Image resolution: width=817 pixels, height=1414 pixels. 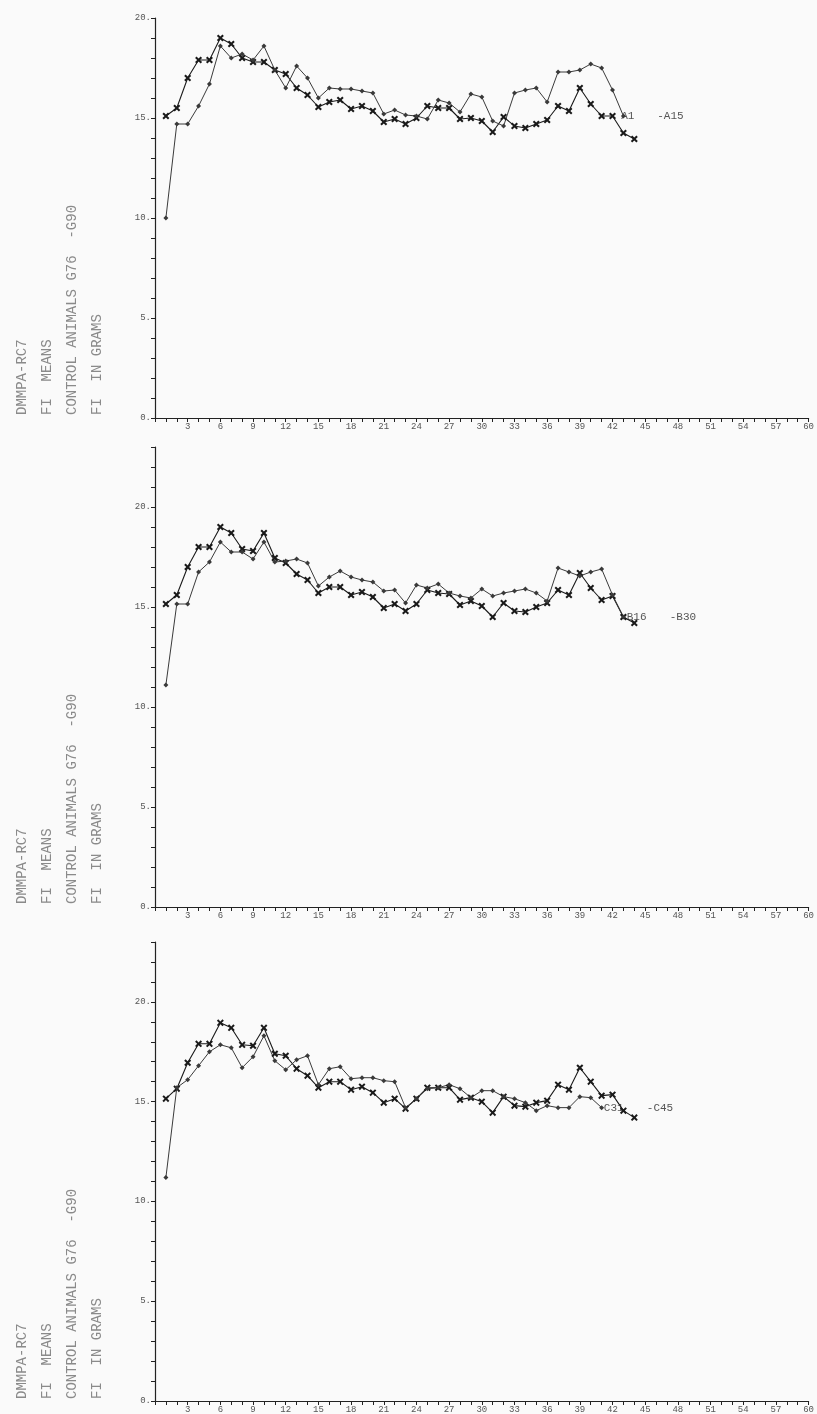 I want to click on x-tick-label: 15, so click(x=318, y=1409).